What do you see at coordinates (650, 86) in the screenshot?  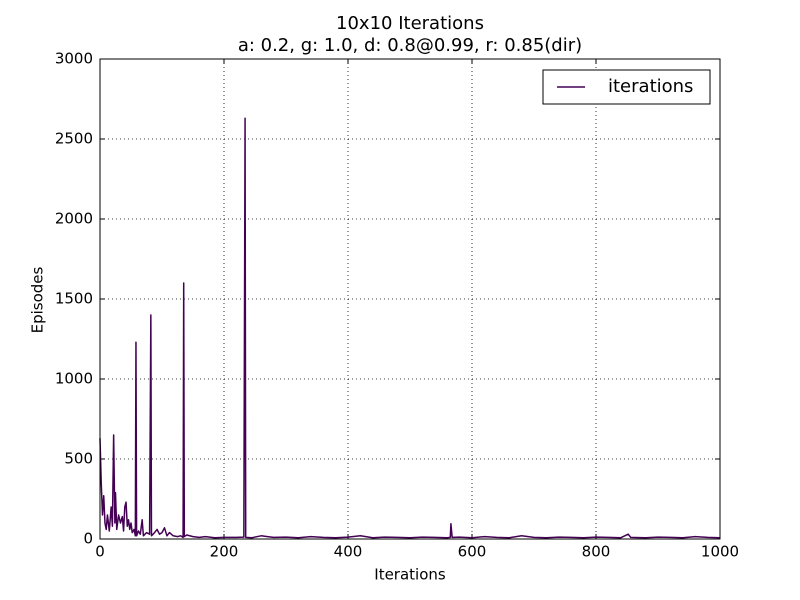 I see `legend-label: iterations` at bounding box center [650, 86].